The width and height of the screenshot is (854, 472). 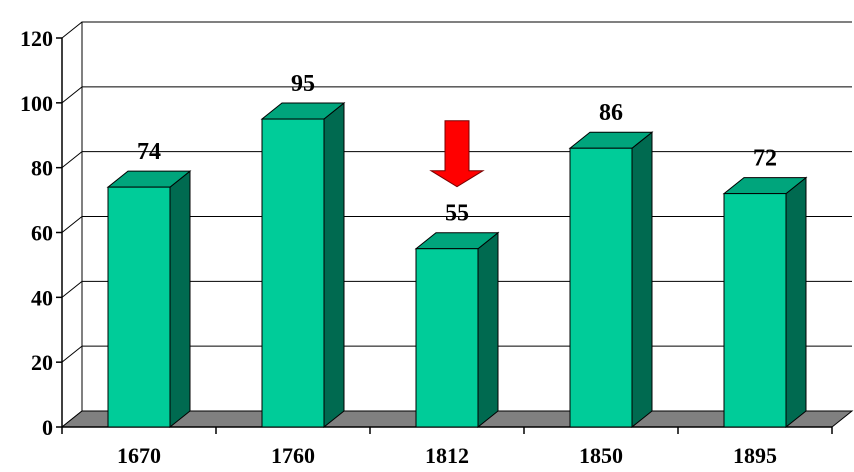 I want to click on y-tick-label: 20, so click(x=42, y=362).